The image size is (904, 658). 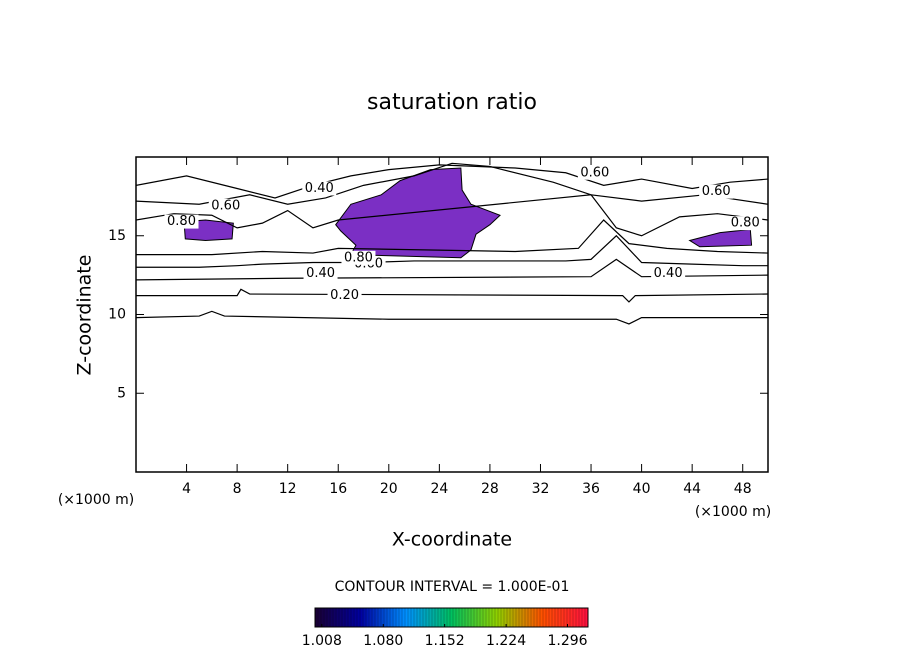 What do you see at coordinates (743, 489) in the screenshot?
I see `x-tick-label: 48` at bounding box center [743, 489].